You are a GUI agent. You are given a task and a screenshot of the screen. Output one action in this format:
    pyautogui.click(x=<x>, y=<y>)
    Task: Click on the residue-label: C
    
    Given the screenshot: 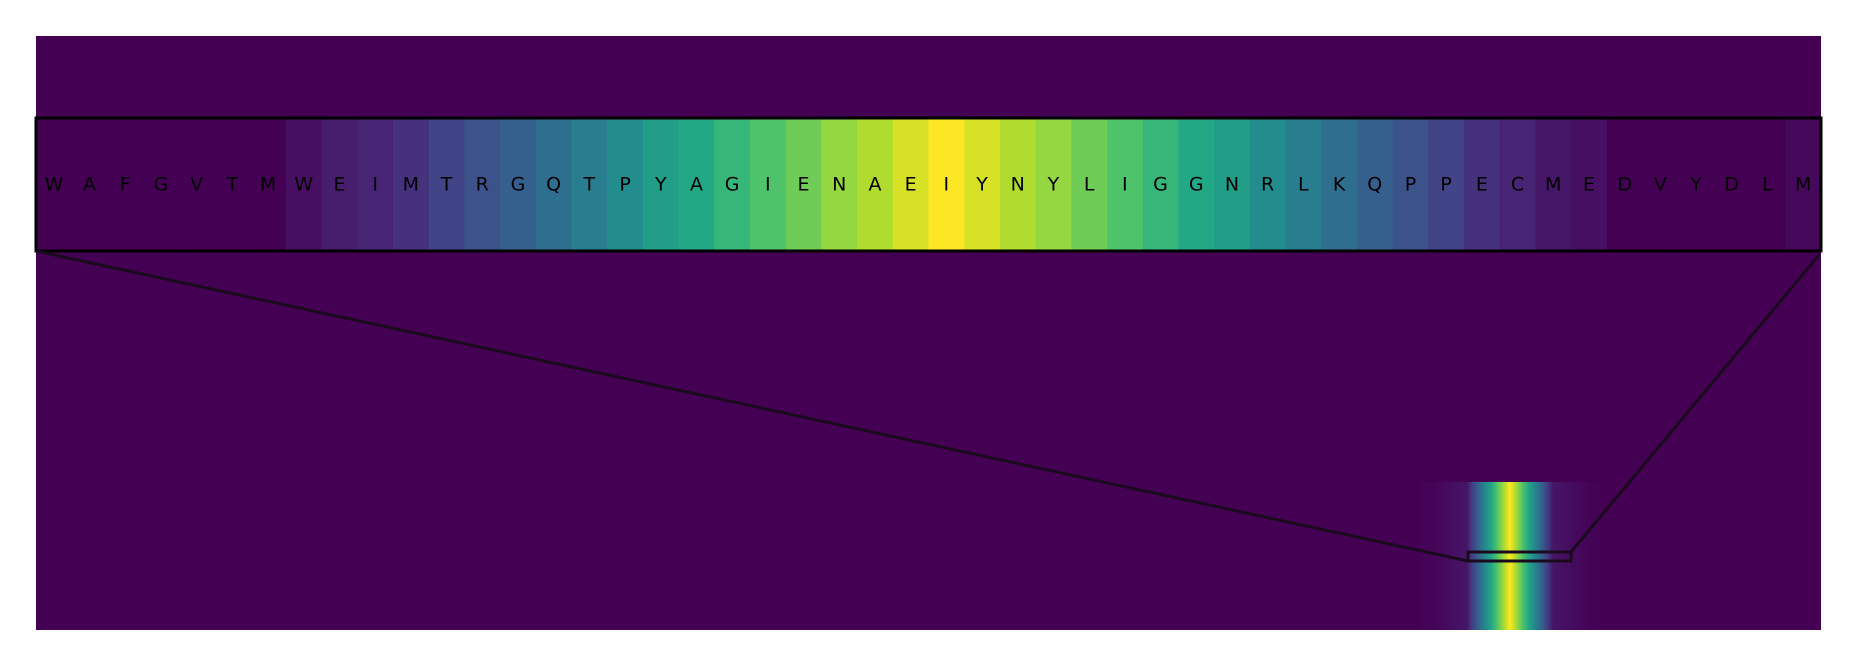 What is the action you would take?
    pyautogui.click(x=1517, y=185)
    